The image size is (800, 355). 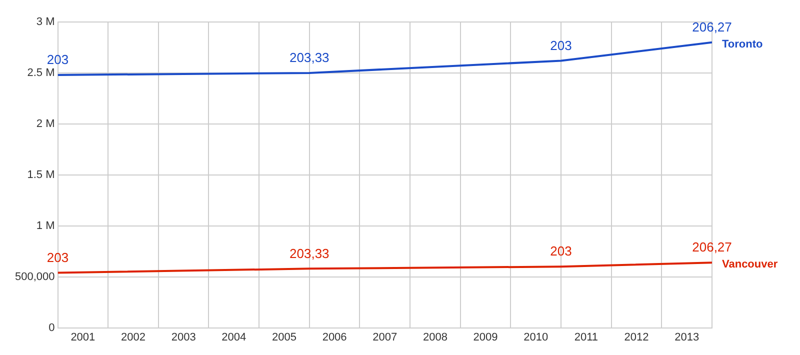 What do you see at coordinates (485, 337) in the screenshot?
I see `x-tick-label: 2009` at bounding box center [485, 337].